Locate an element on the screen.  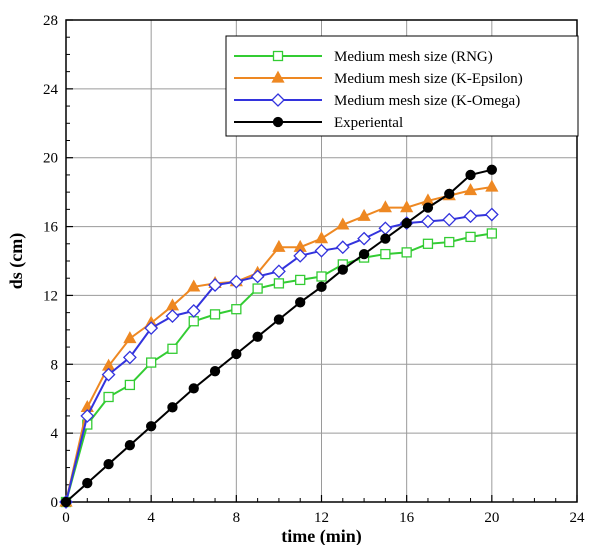
y-tick-label: 16 is located at coordinates (51, 228).